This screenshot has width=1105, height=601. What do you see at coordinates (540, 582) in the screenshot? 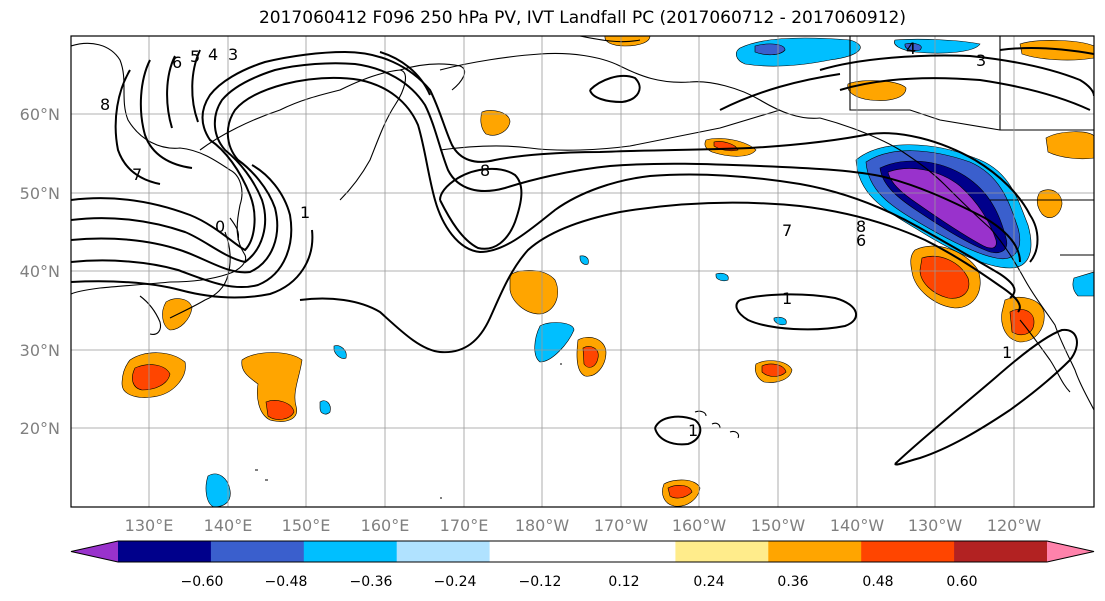
I see `colorbar-tick-label: −0.12` at bounding box center [540, 582].